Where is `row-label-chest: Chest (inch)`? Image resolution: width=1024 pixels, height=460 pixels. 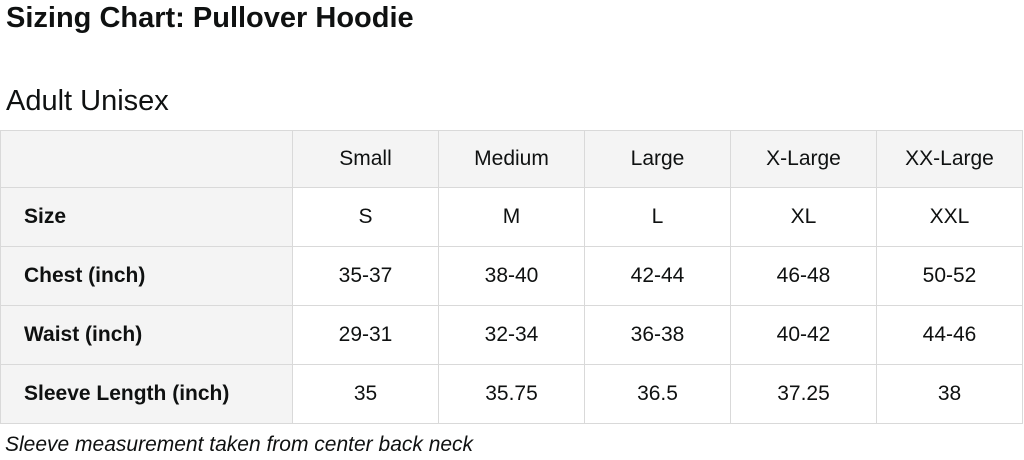 row-label-chest: Chest (inch) is located at coordinates (146, 276).